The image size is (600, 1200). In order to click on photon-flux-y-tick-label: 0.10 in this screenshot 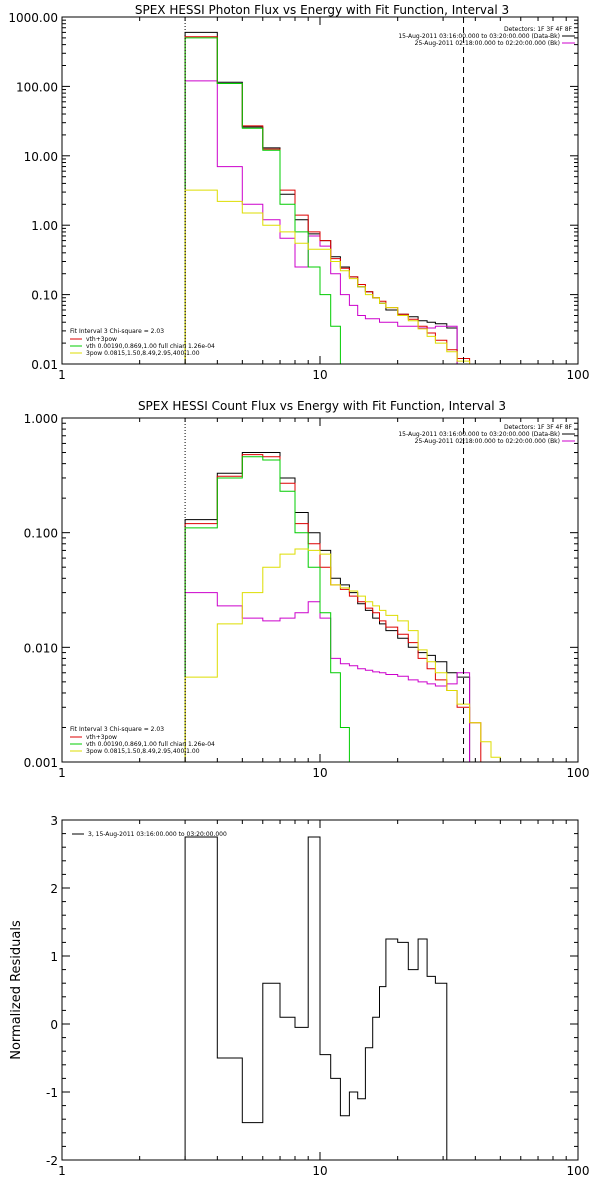, I will do `click(44, 296)`.